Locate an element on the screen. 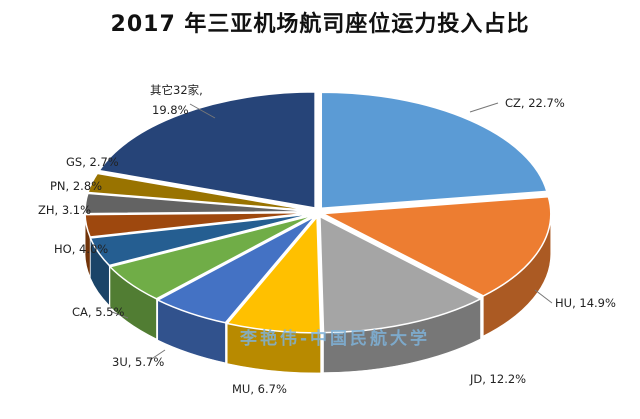  data-label: CA, 5.5% is located at coordinates (98, 312).